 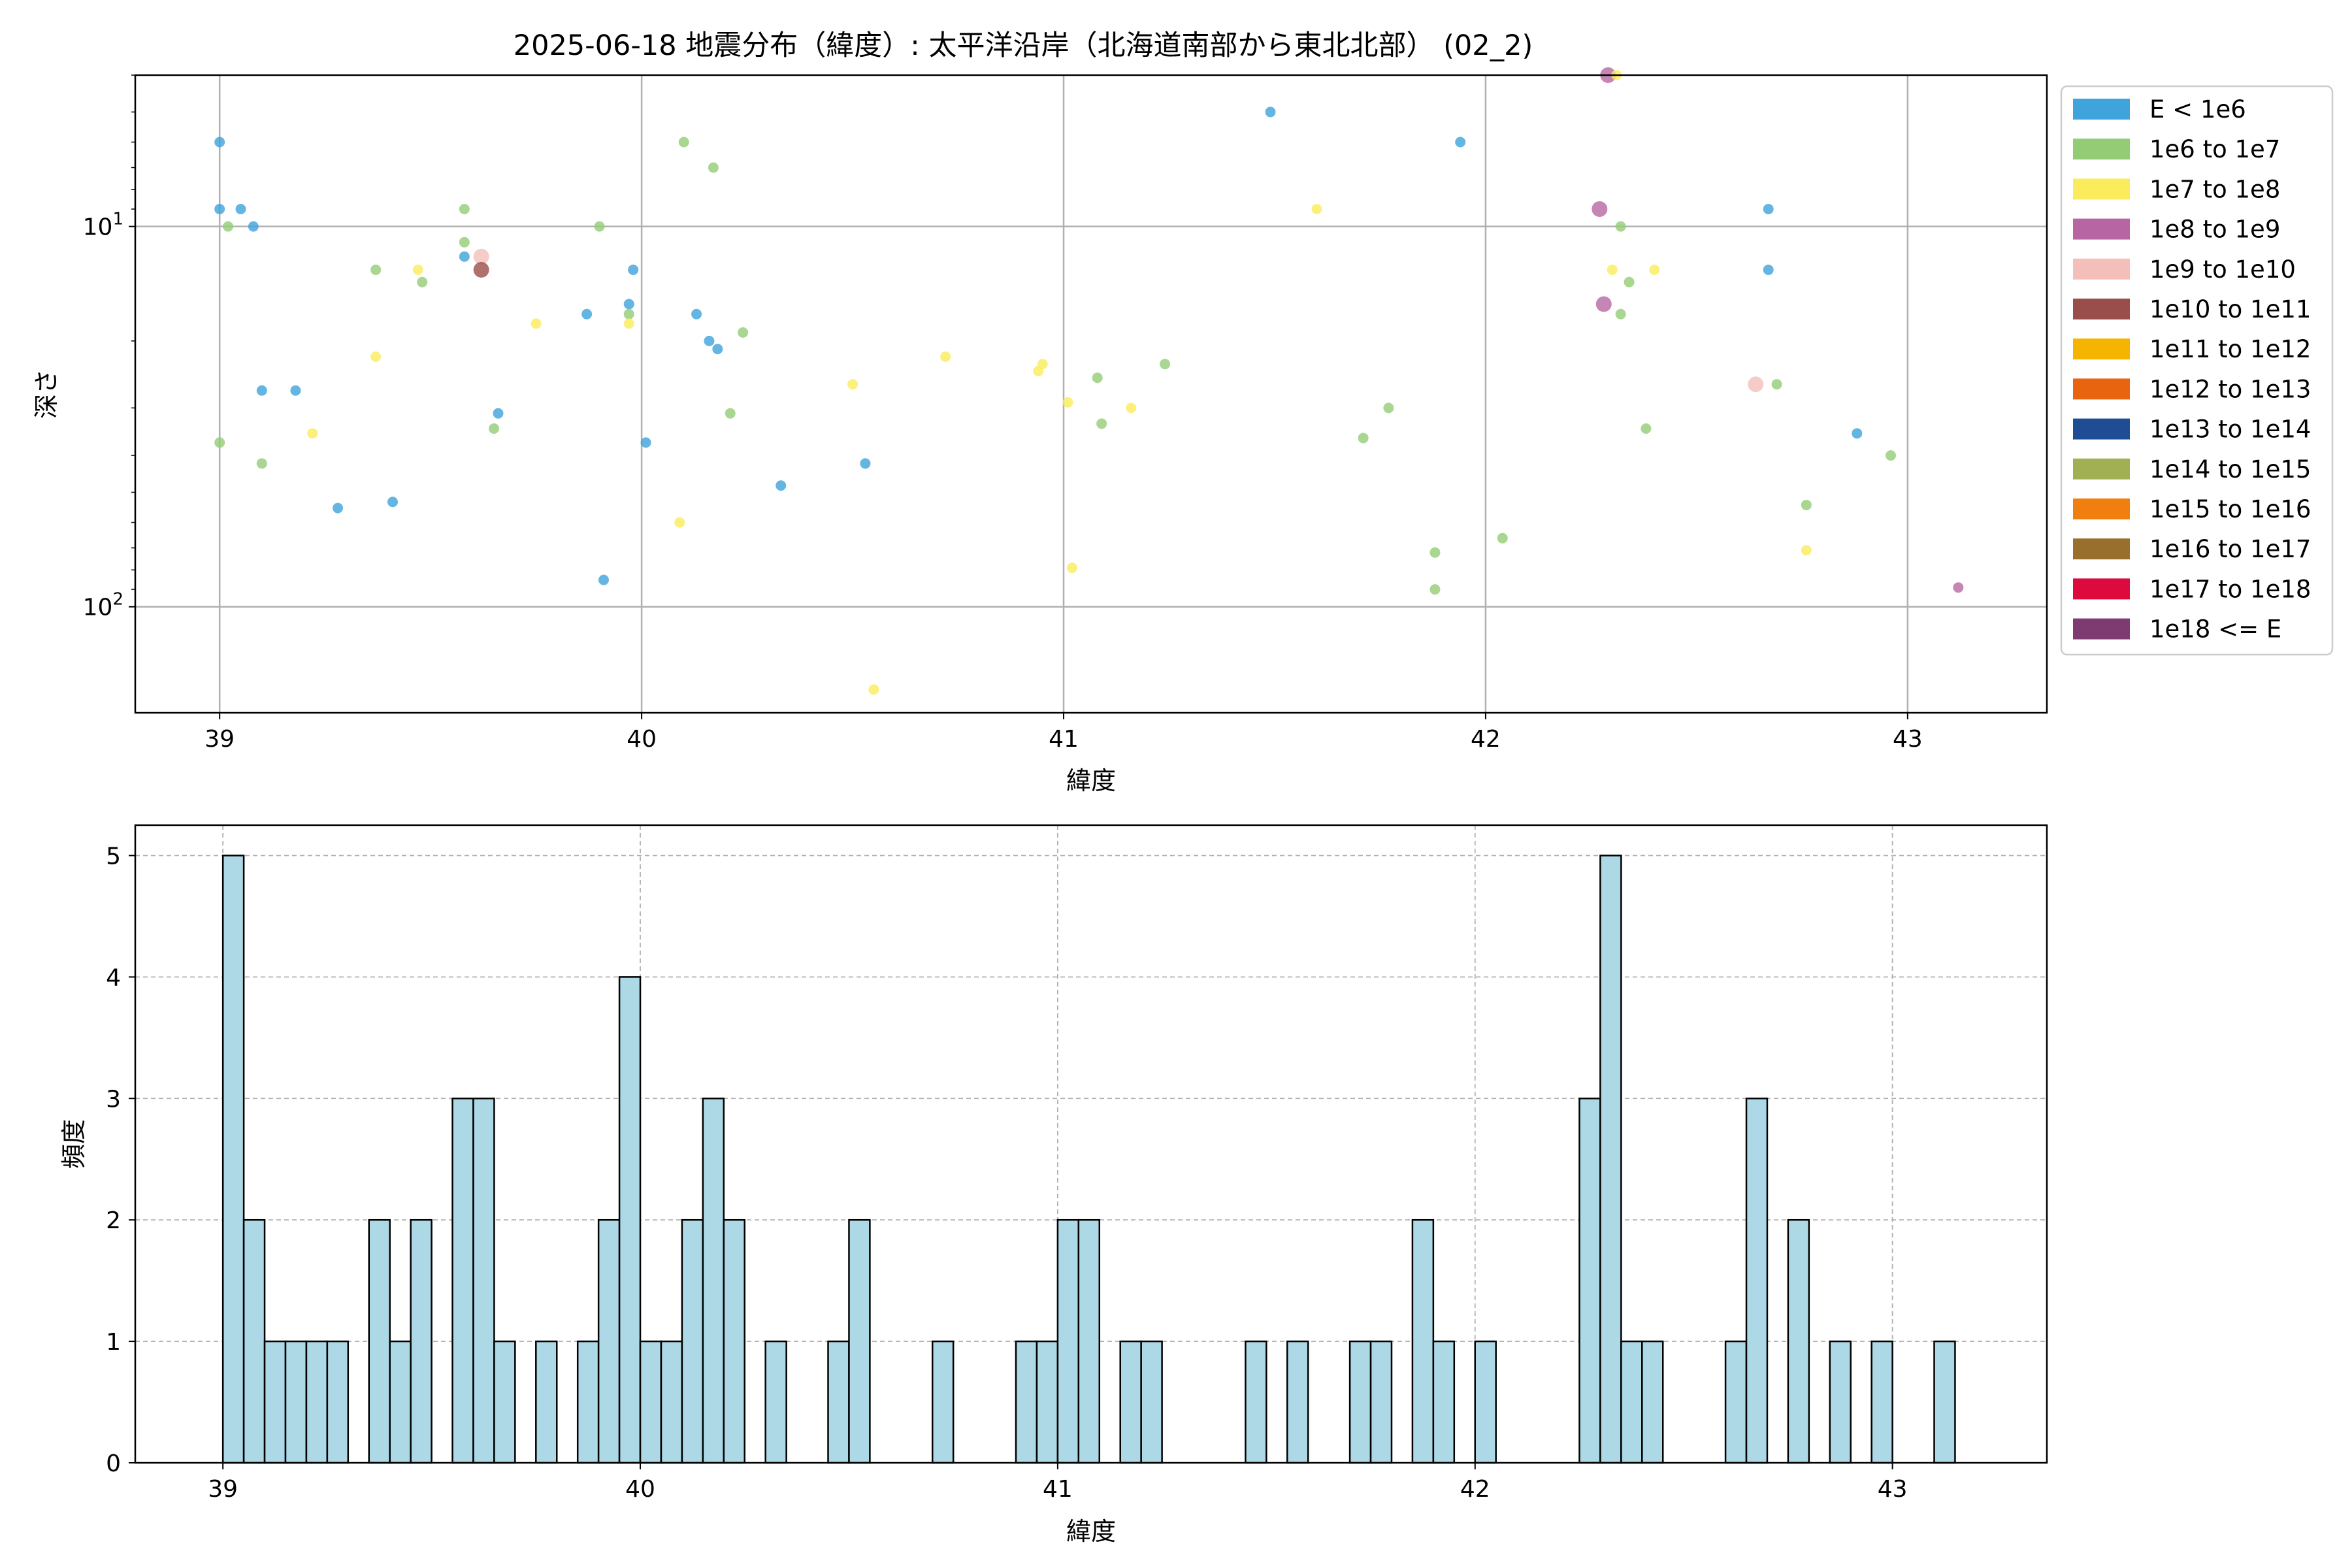 What do you see at coordinates (2197, 109) in the screenshot?
I see `legend-label: E < 1e6` at bounding box center [2197, 109].